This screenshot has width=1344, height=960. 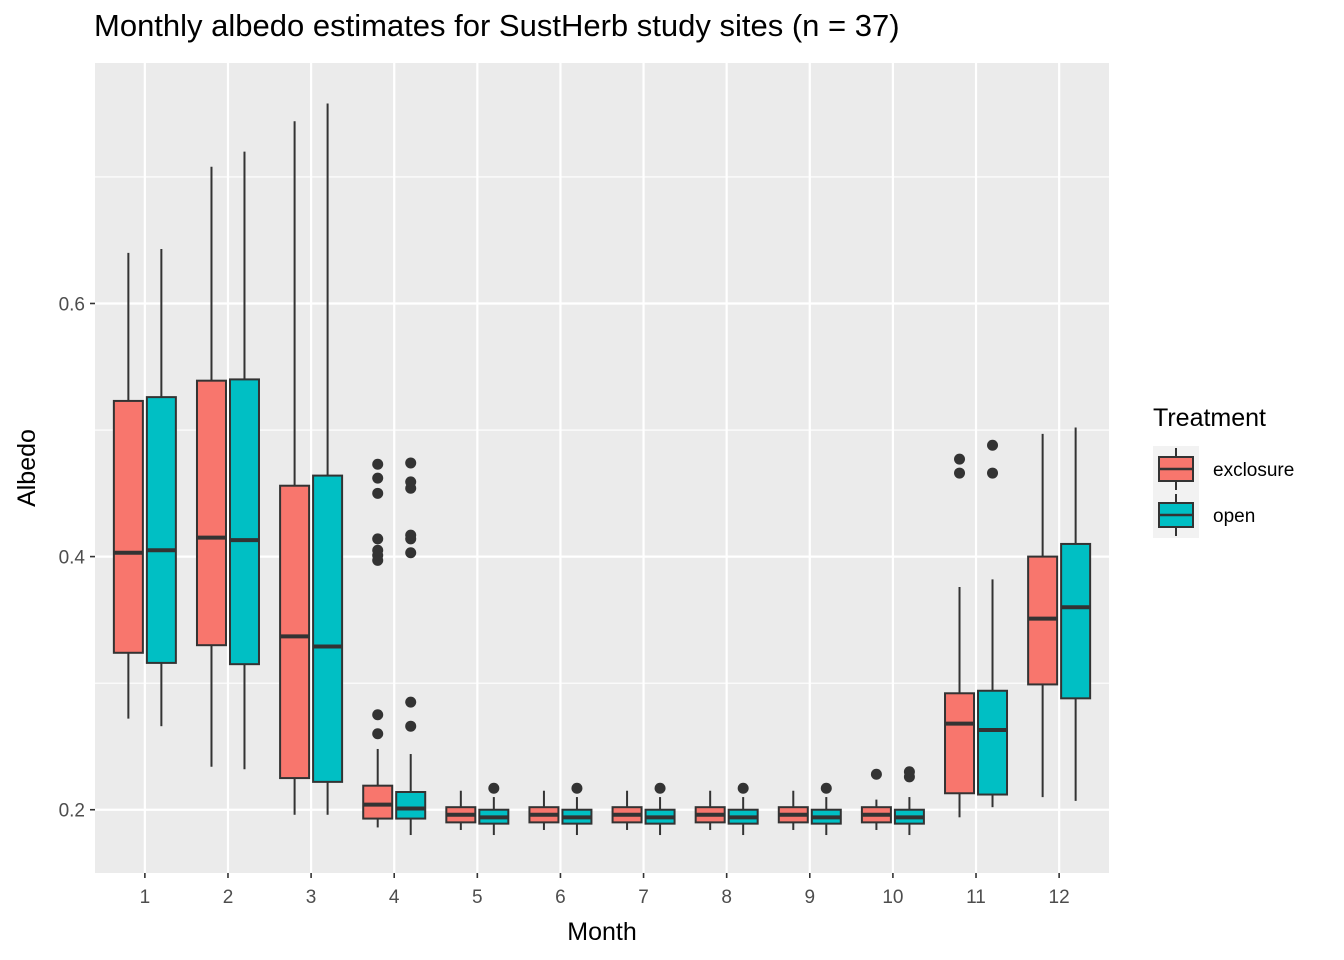 I want to click on y-tick-label: 0.2, so click(x=72, y=811).